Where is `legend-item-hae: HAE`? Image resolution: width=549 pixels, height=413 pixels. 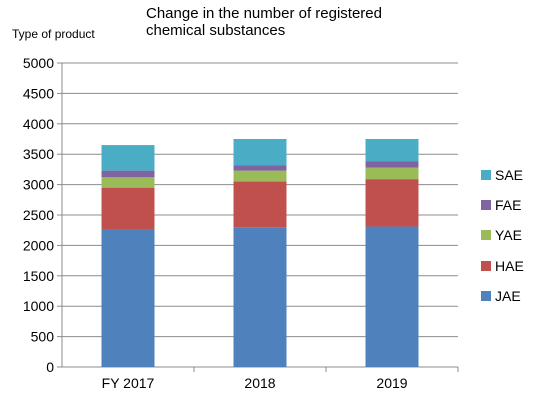
legend-item-hae: HAE is located at coordinates (502, 266).